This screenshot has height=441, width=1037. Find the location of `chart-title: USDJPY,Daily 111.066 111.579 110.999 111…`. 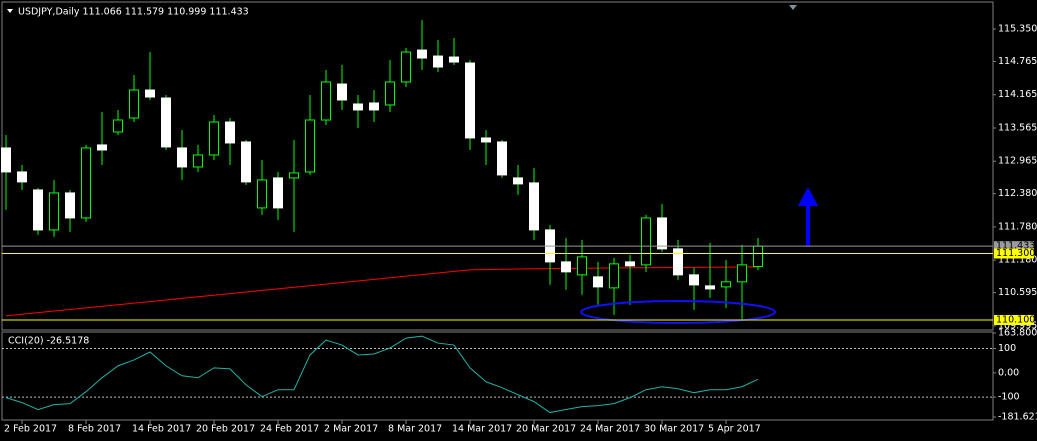

chart-title: USDJPY,Daily 111.066 111.579 110.999 111… is located at coordinates (133, 12).